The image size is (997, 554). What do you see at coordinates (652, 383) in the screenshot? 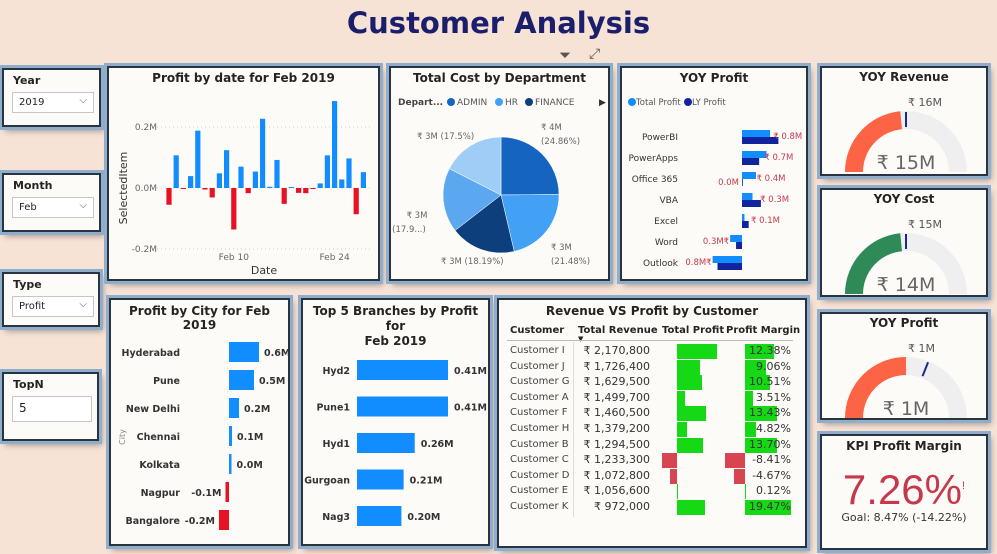
I see `table-row: Customer G ₹ 1,629,500 10.51%` at bounding box center [652, 383].